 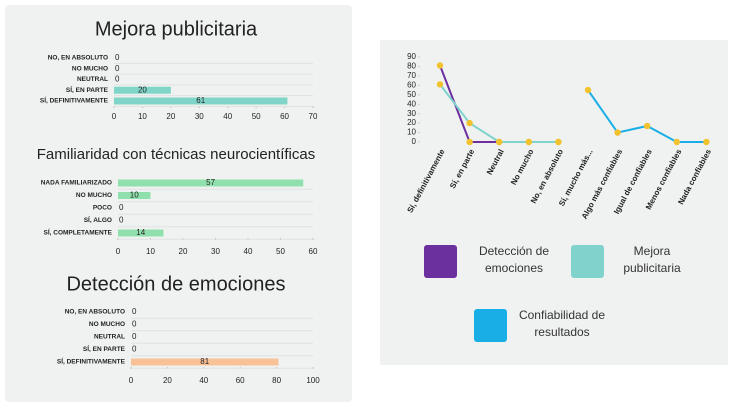 What do you see at coordinates (411, 66) in the screenshot?
I see `y-tick-label: 80` at bounding box center [411, 66].